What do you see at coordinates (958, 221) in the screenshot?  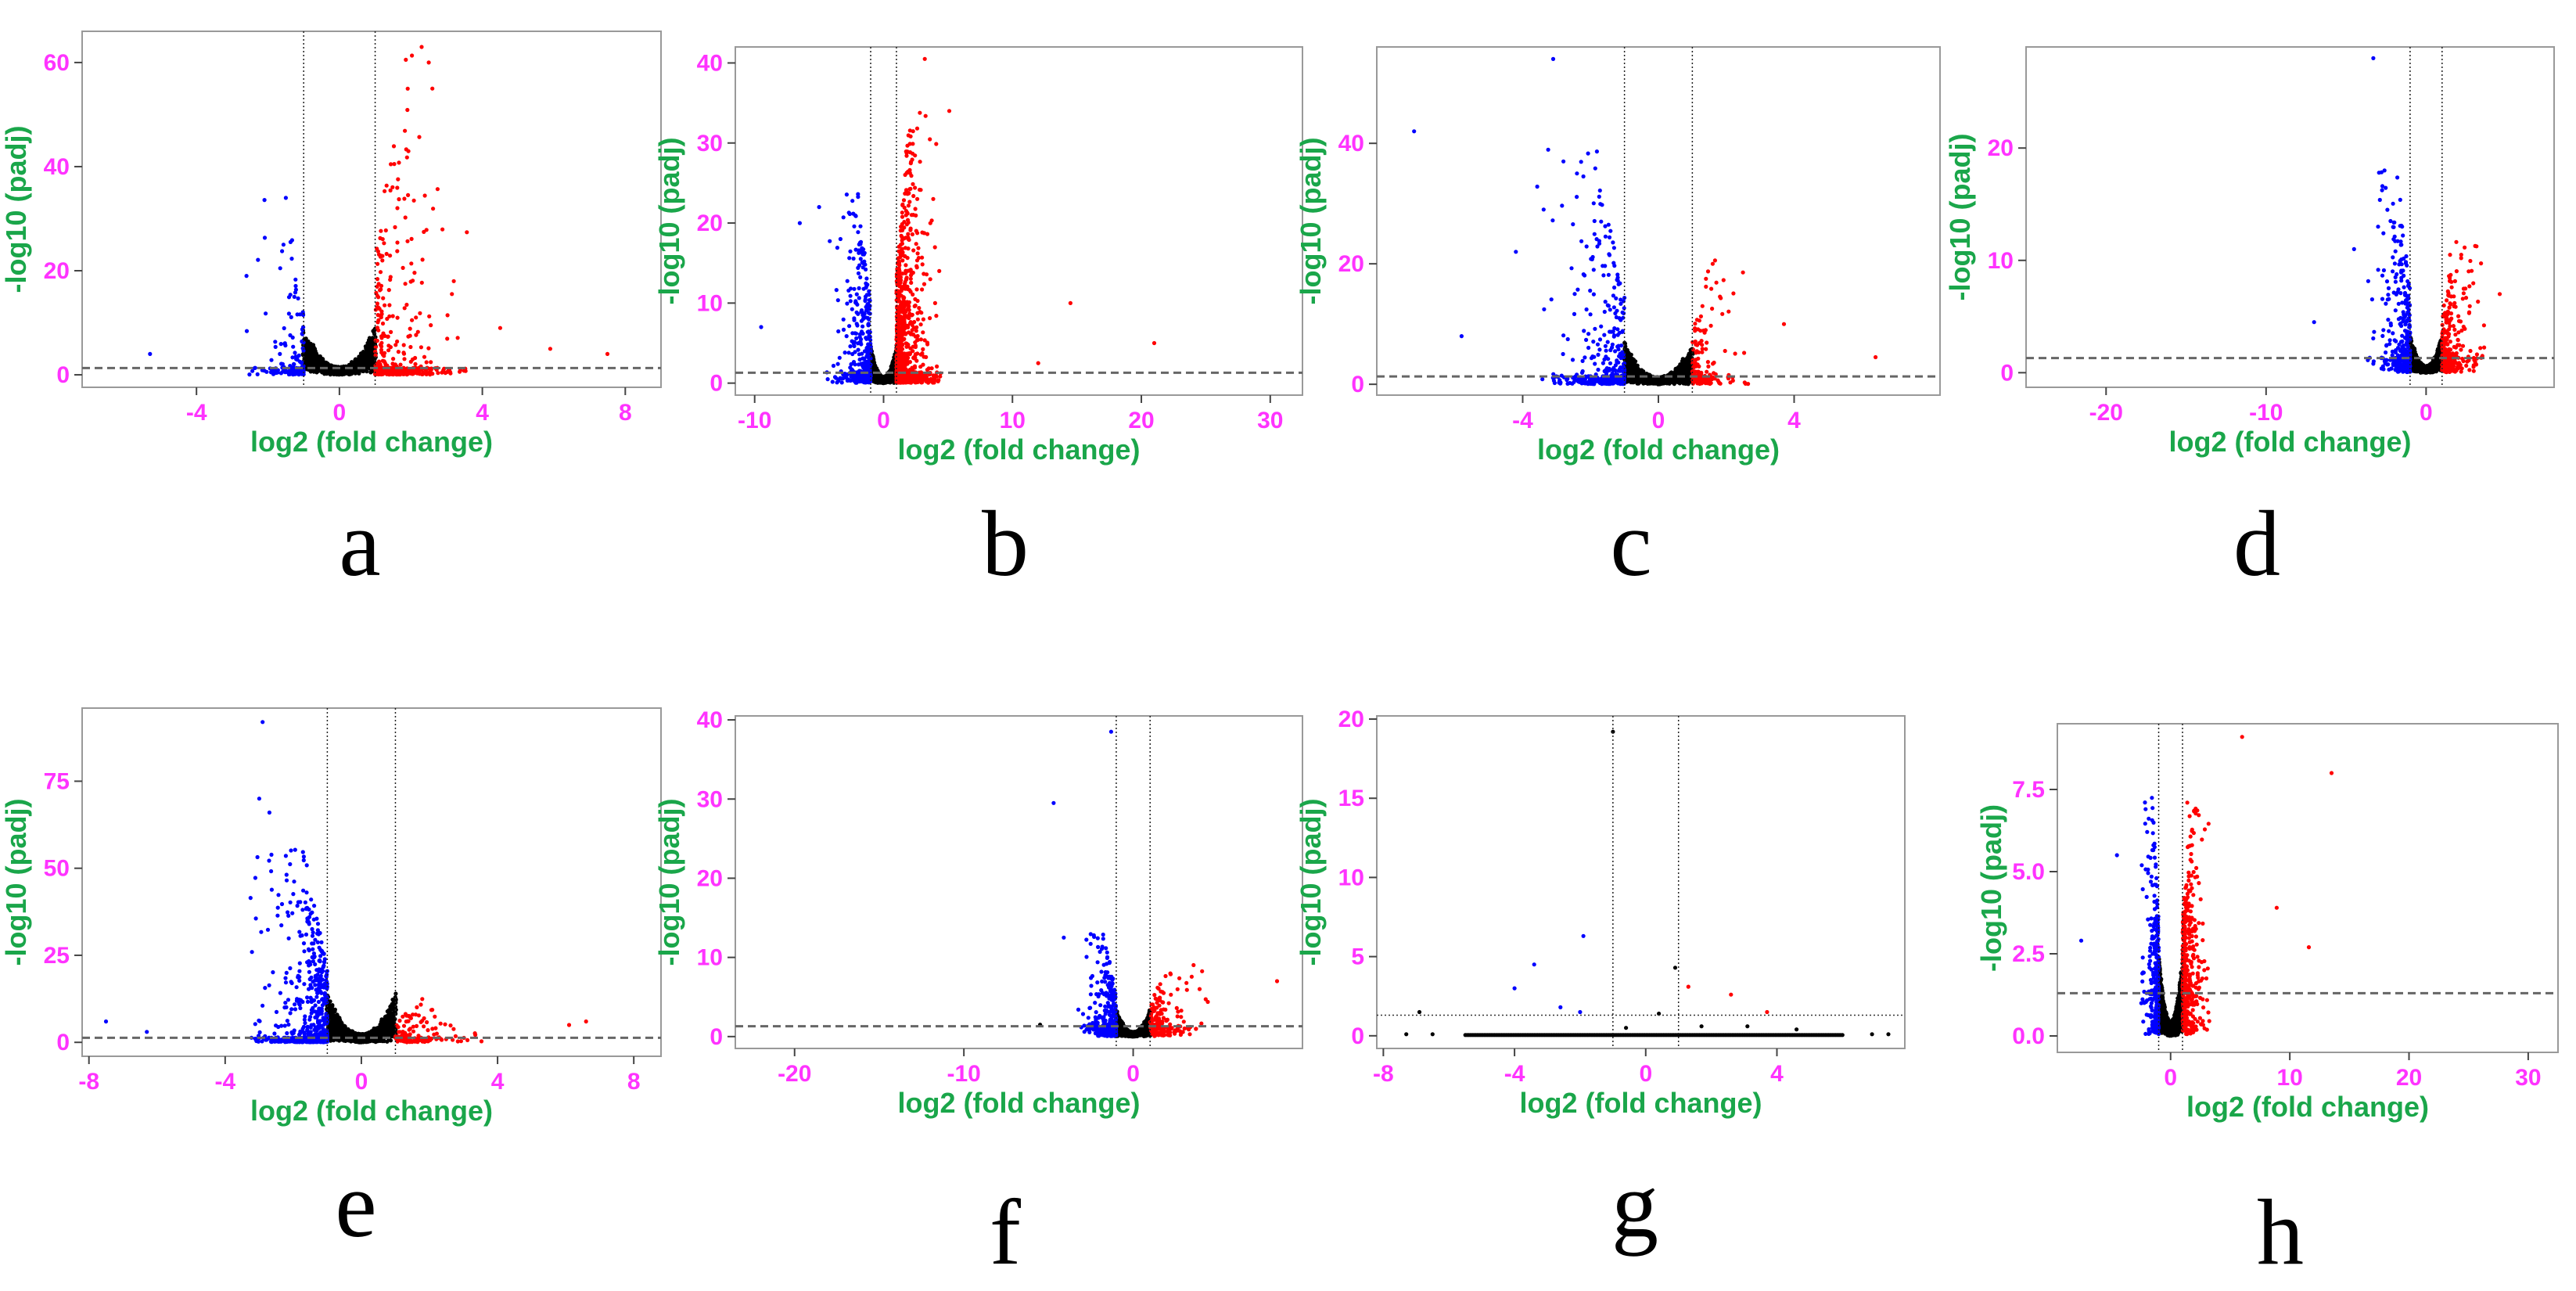 I see `points-b` at bounding box center [958, 221].